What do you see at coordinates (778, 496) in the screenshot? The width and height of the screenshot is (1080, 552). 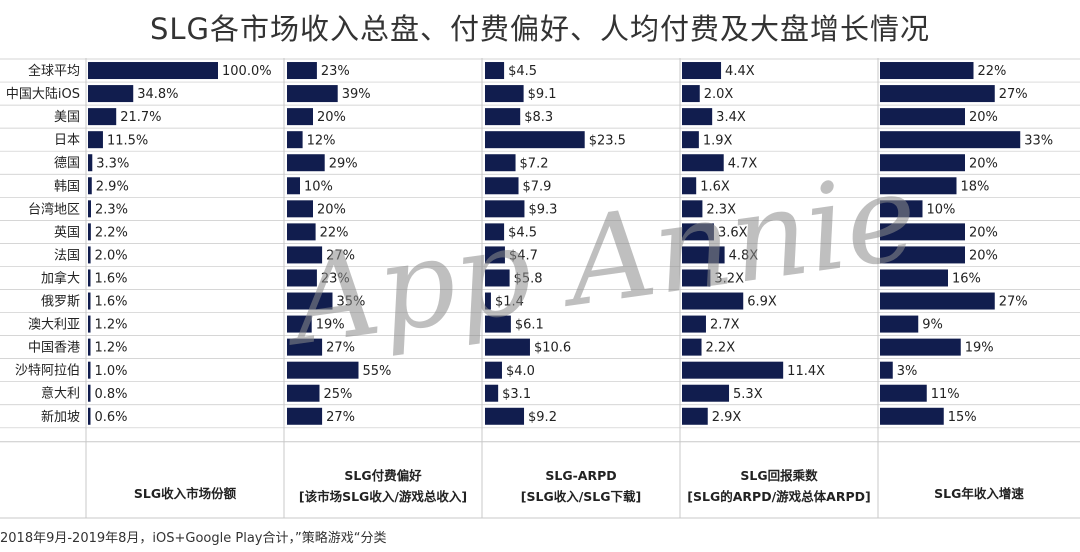 I see `panel-header: [SLG的ARPD/游戏总体ARPD]` at bounding box center [778, 496].